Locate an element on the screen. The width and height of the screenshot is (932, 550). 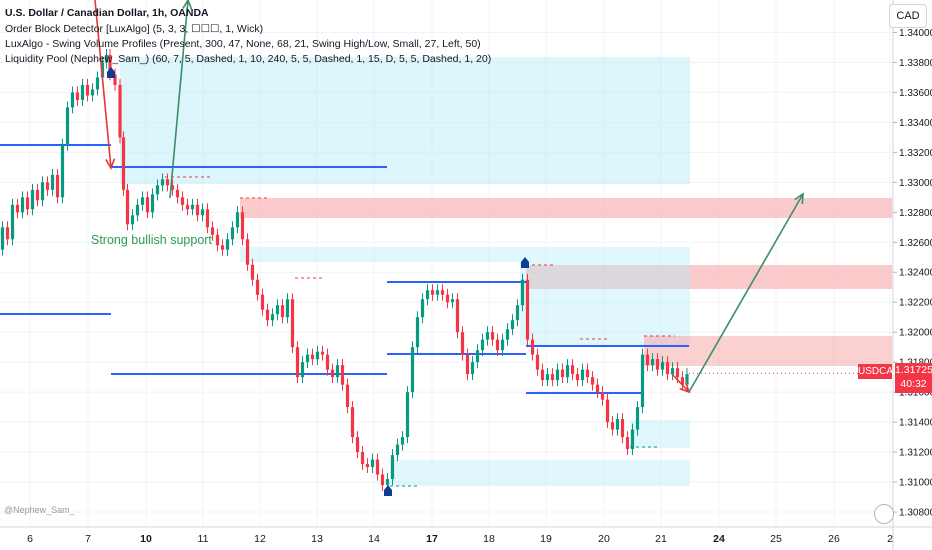
x-tick-label: 13 is located at coordinates (317, 539).